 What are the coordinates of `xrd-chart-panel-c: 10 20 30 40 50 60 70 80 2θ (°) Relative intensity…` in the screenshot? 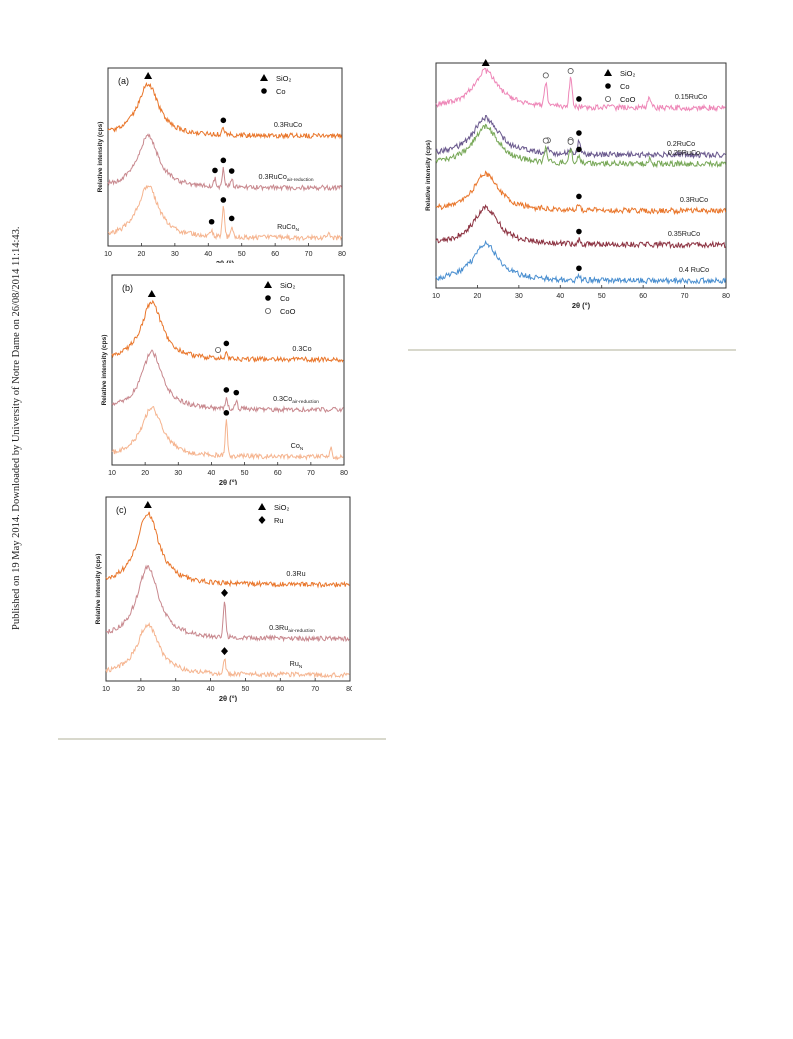 It's located at (223, 599).